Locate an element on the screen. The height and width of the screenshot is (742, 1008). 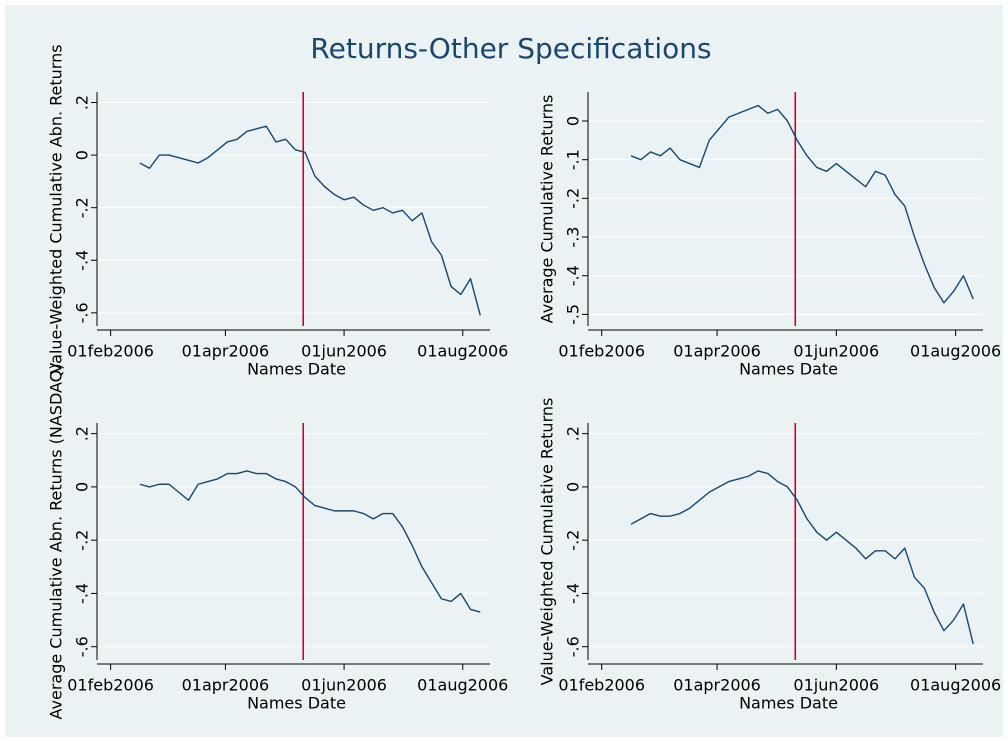
y-axis-title: Value-Weighted Cumulative Returns is located at coordinates (547, 542).